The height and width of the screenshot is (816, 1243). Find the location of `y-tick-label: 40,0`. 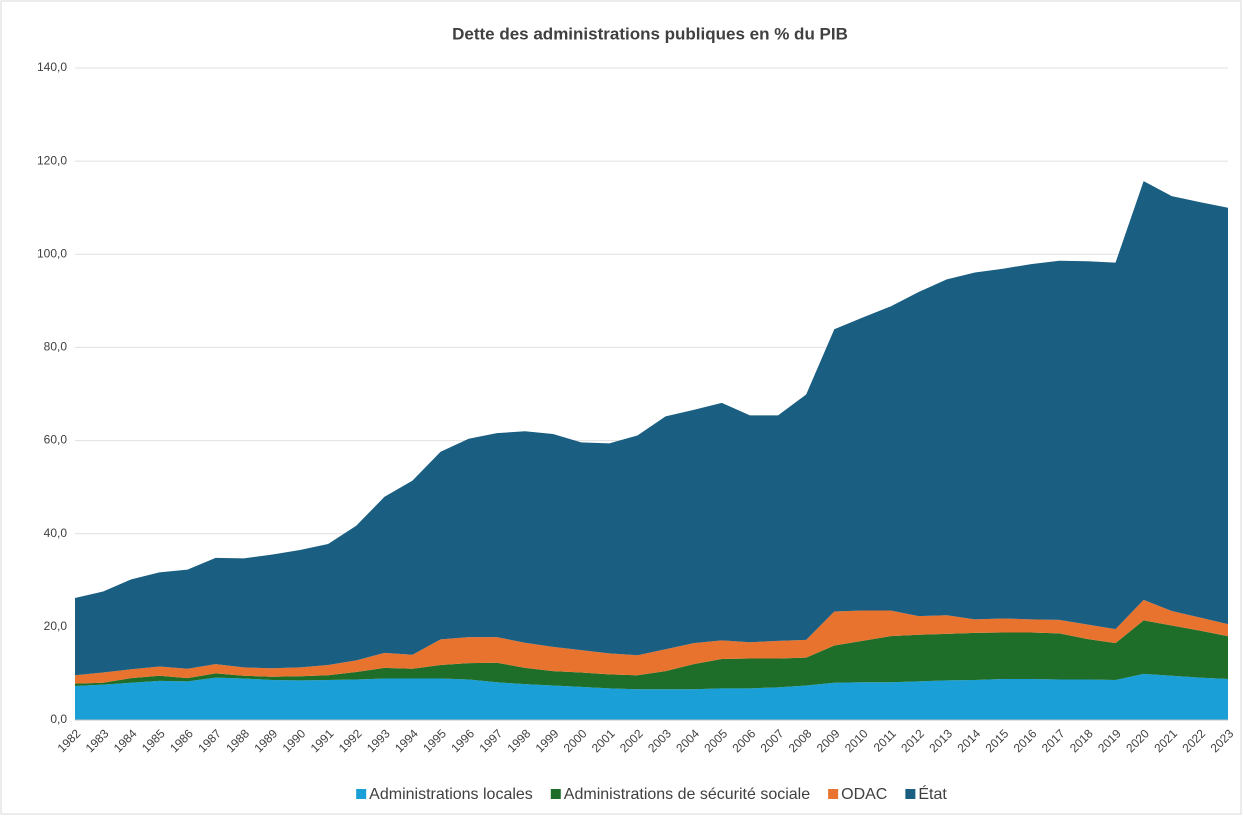

y-tick-label: 40,0 is located at coordinates (56, 533).